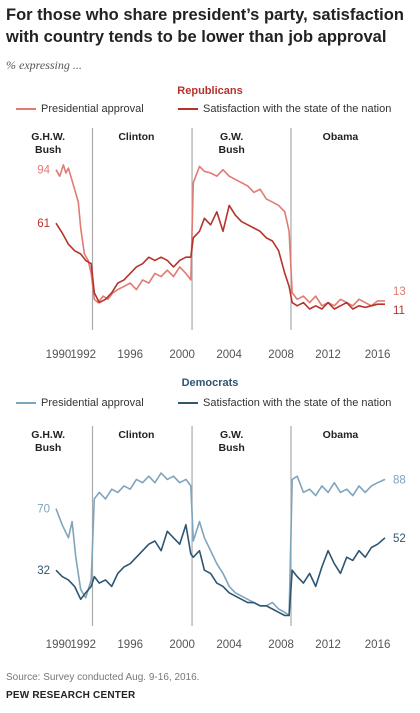 This screenshot has width=420, height=713. Describe the element at coordinates (399, 292) in the screenshot. I see `end-value-label: 13` at that location.